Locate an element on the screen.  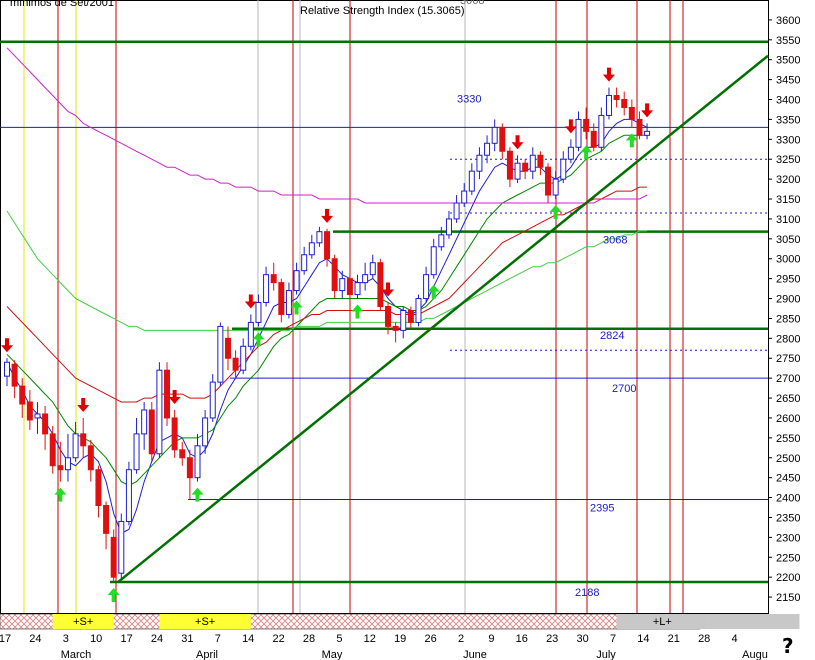
y-tick-label-3500: 3500 is located at coordinates (788, 61).